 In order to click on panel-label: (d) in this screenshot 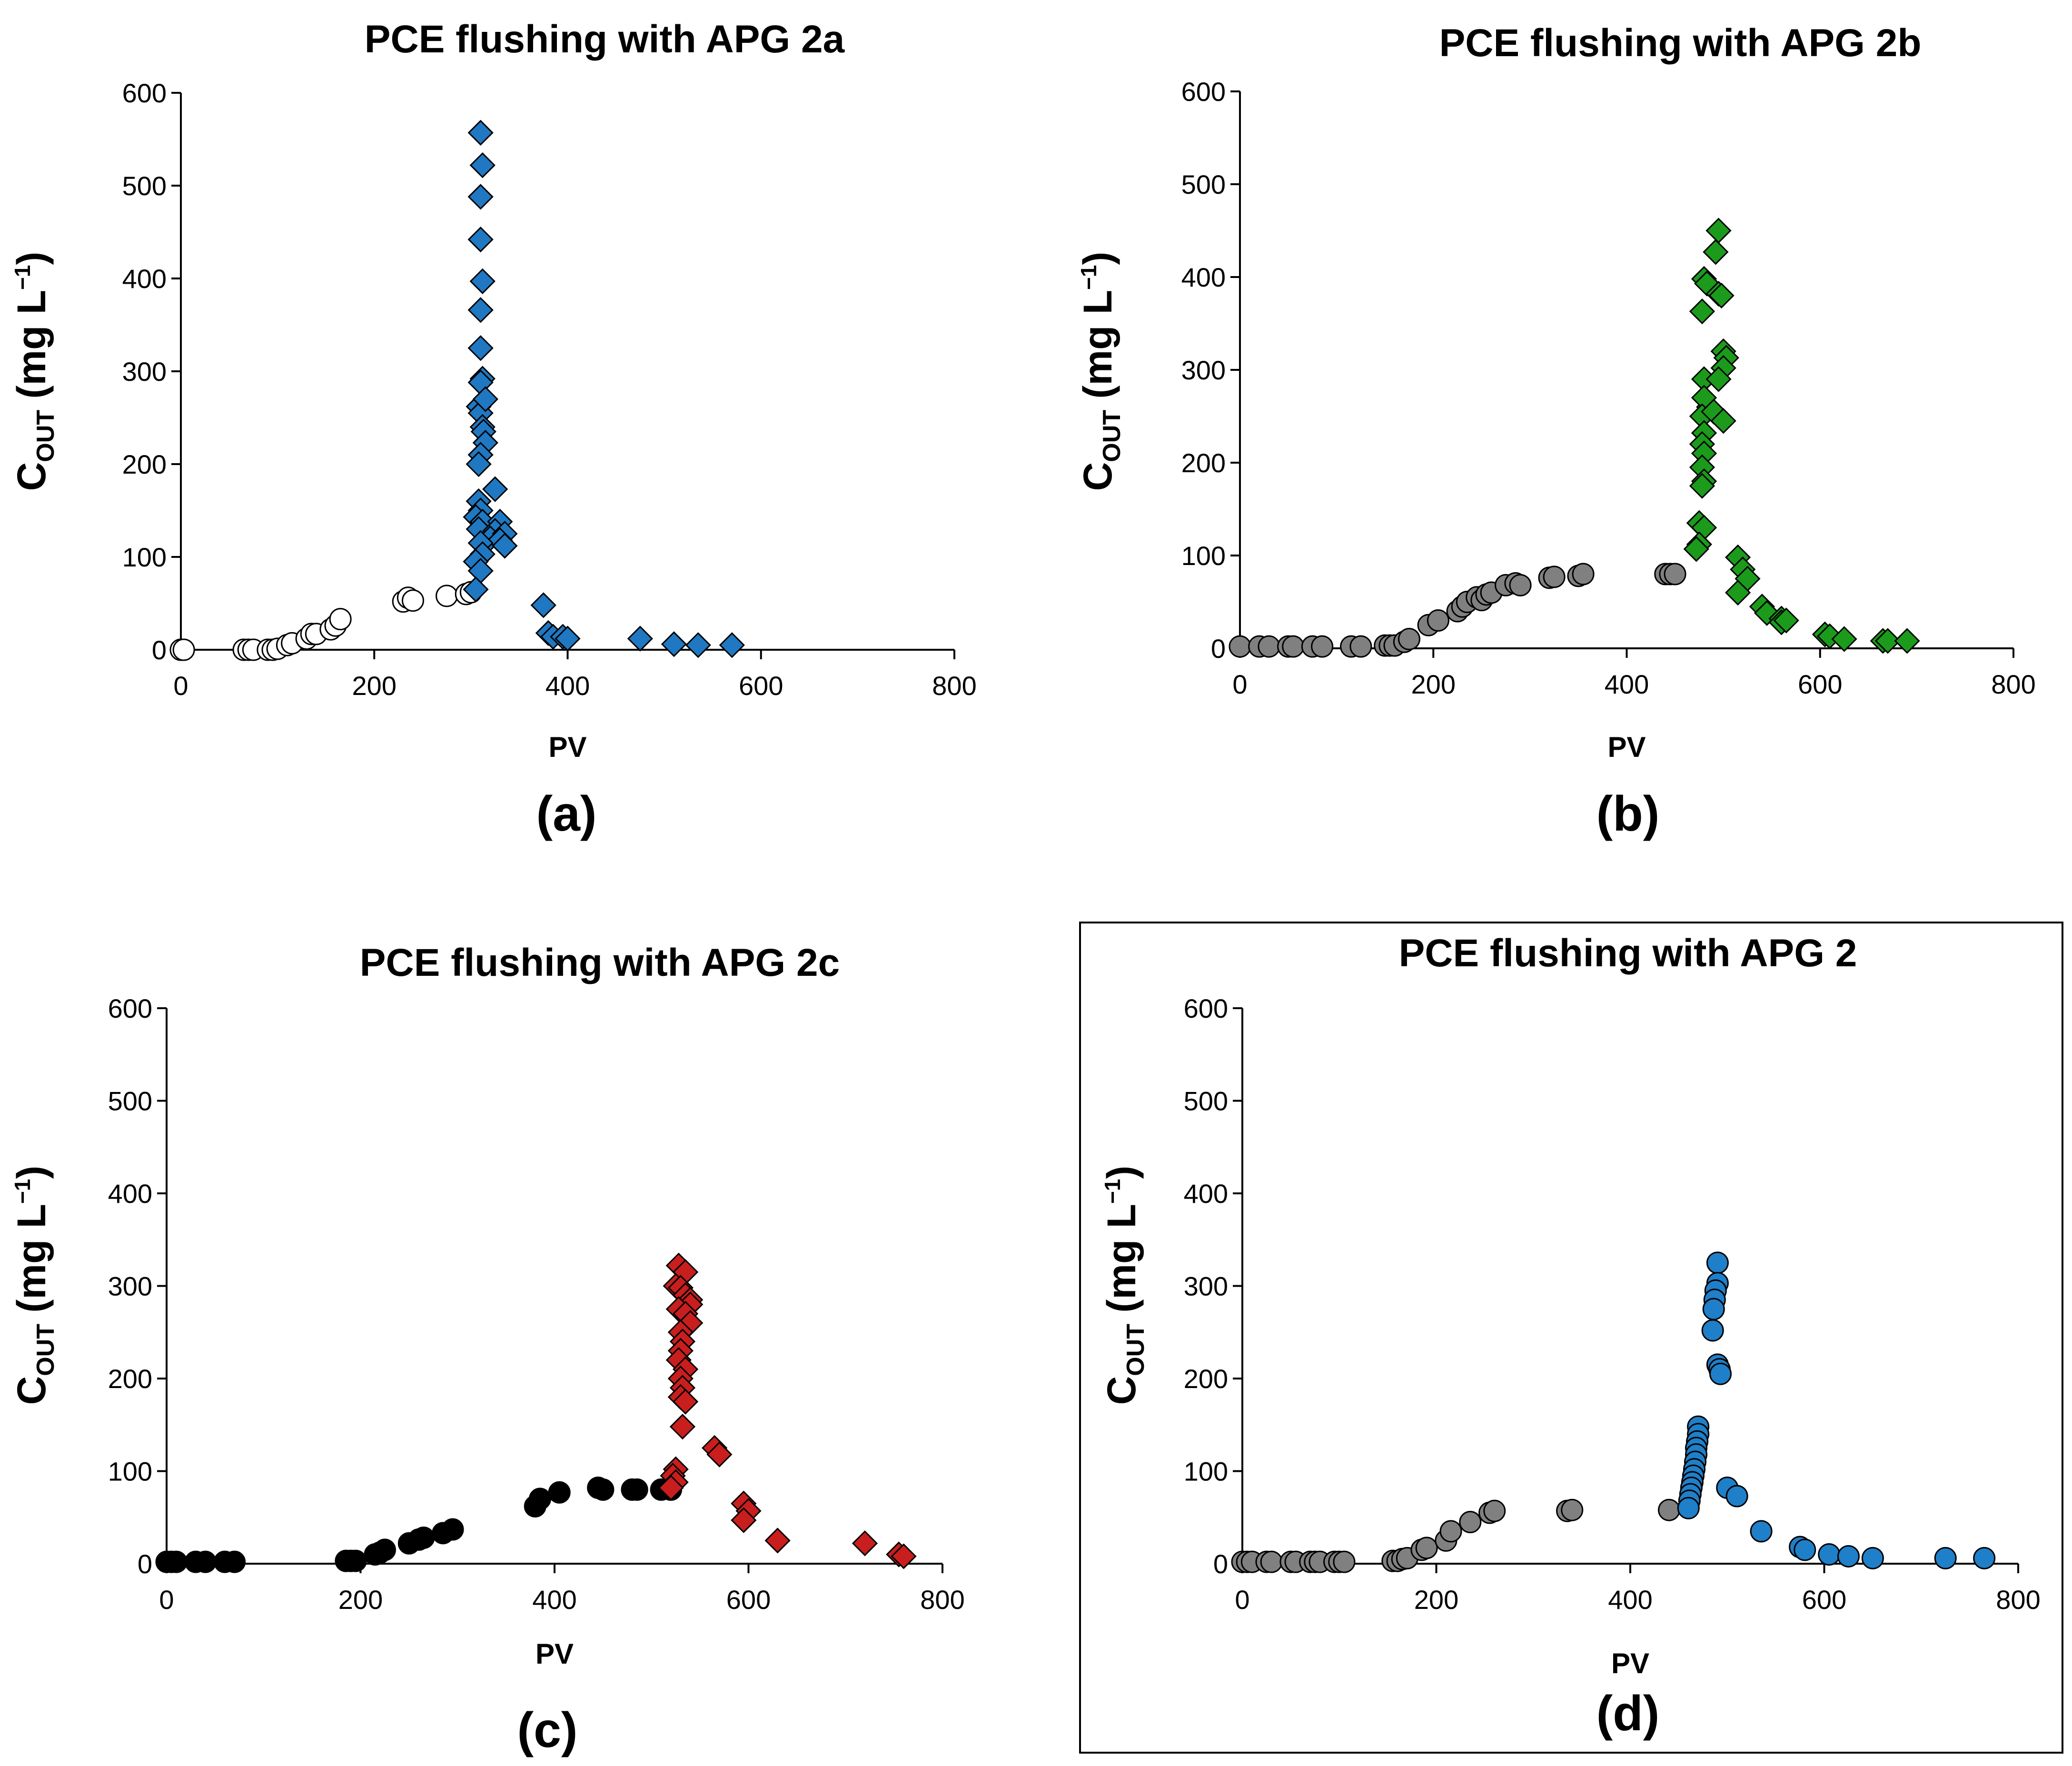, I will do `click(1628, 1713)`.